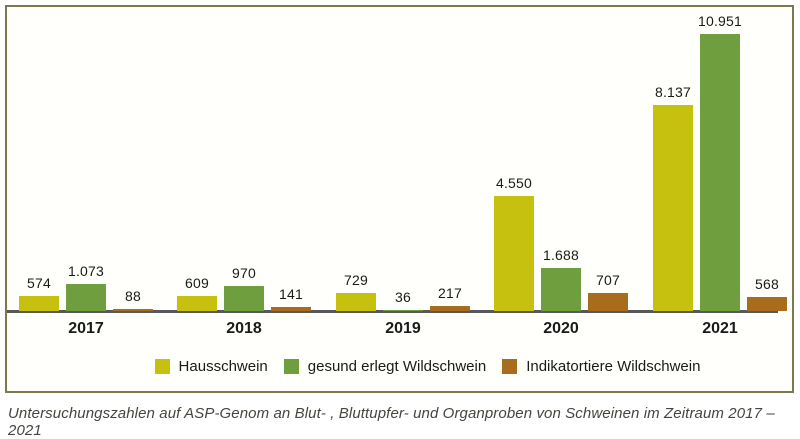  I want to click on legend-swatch-indikatortiere-wildschwein-icon, so click(510, 366).